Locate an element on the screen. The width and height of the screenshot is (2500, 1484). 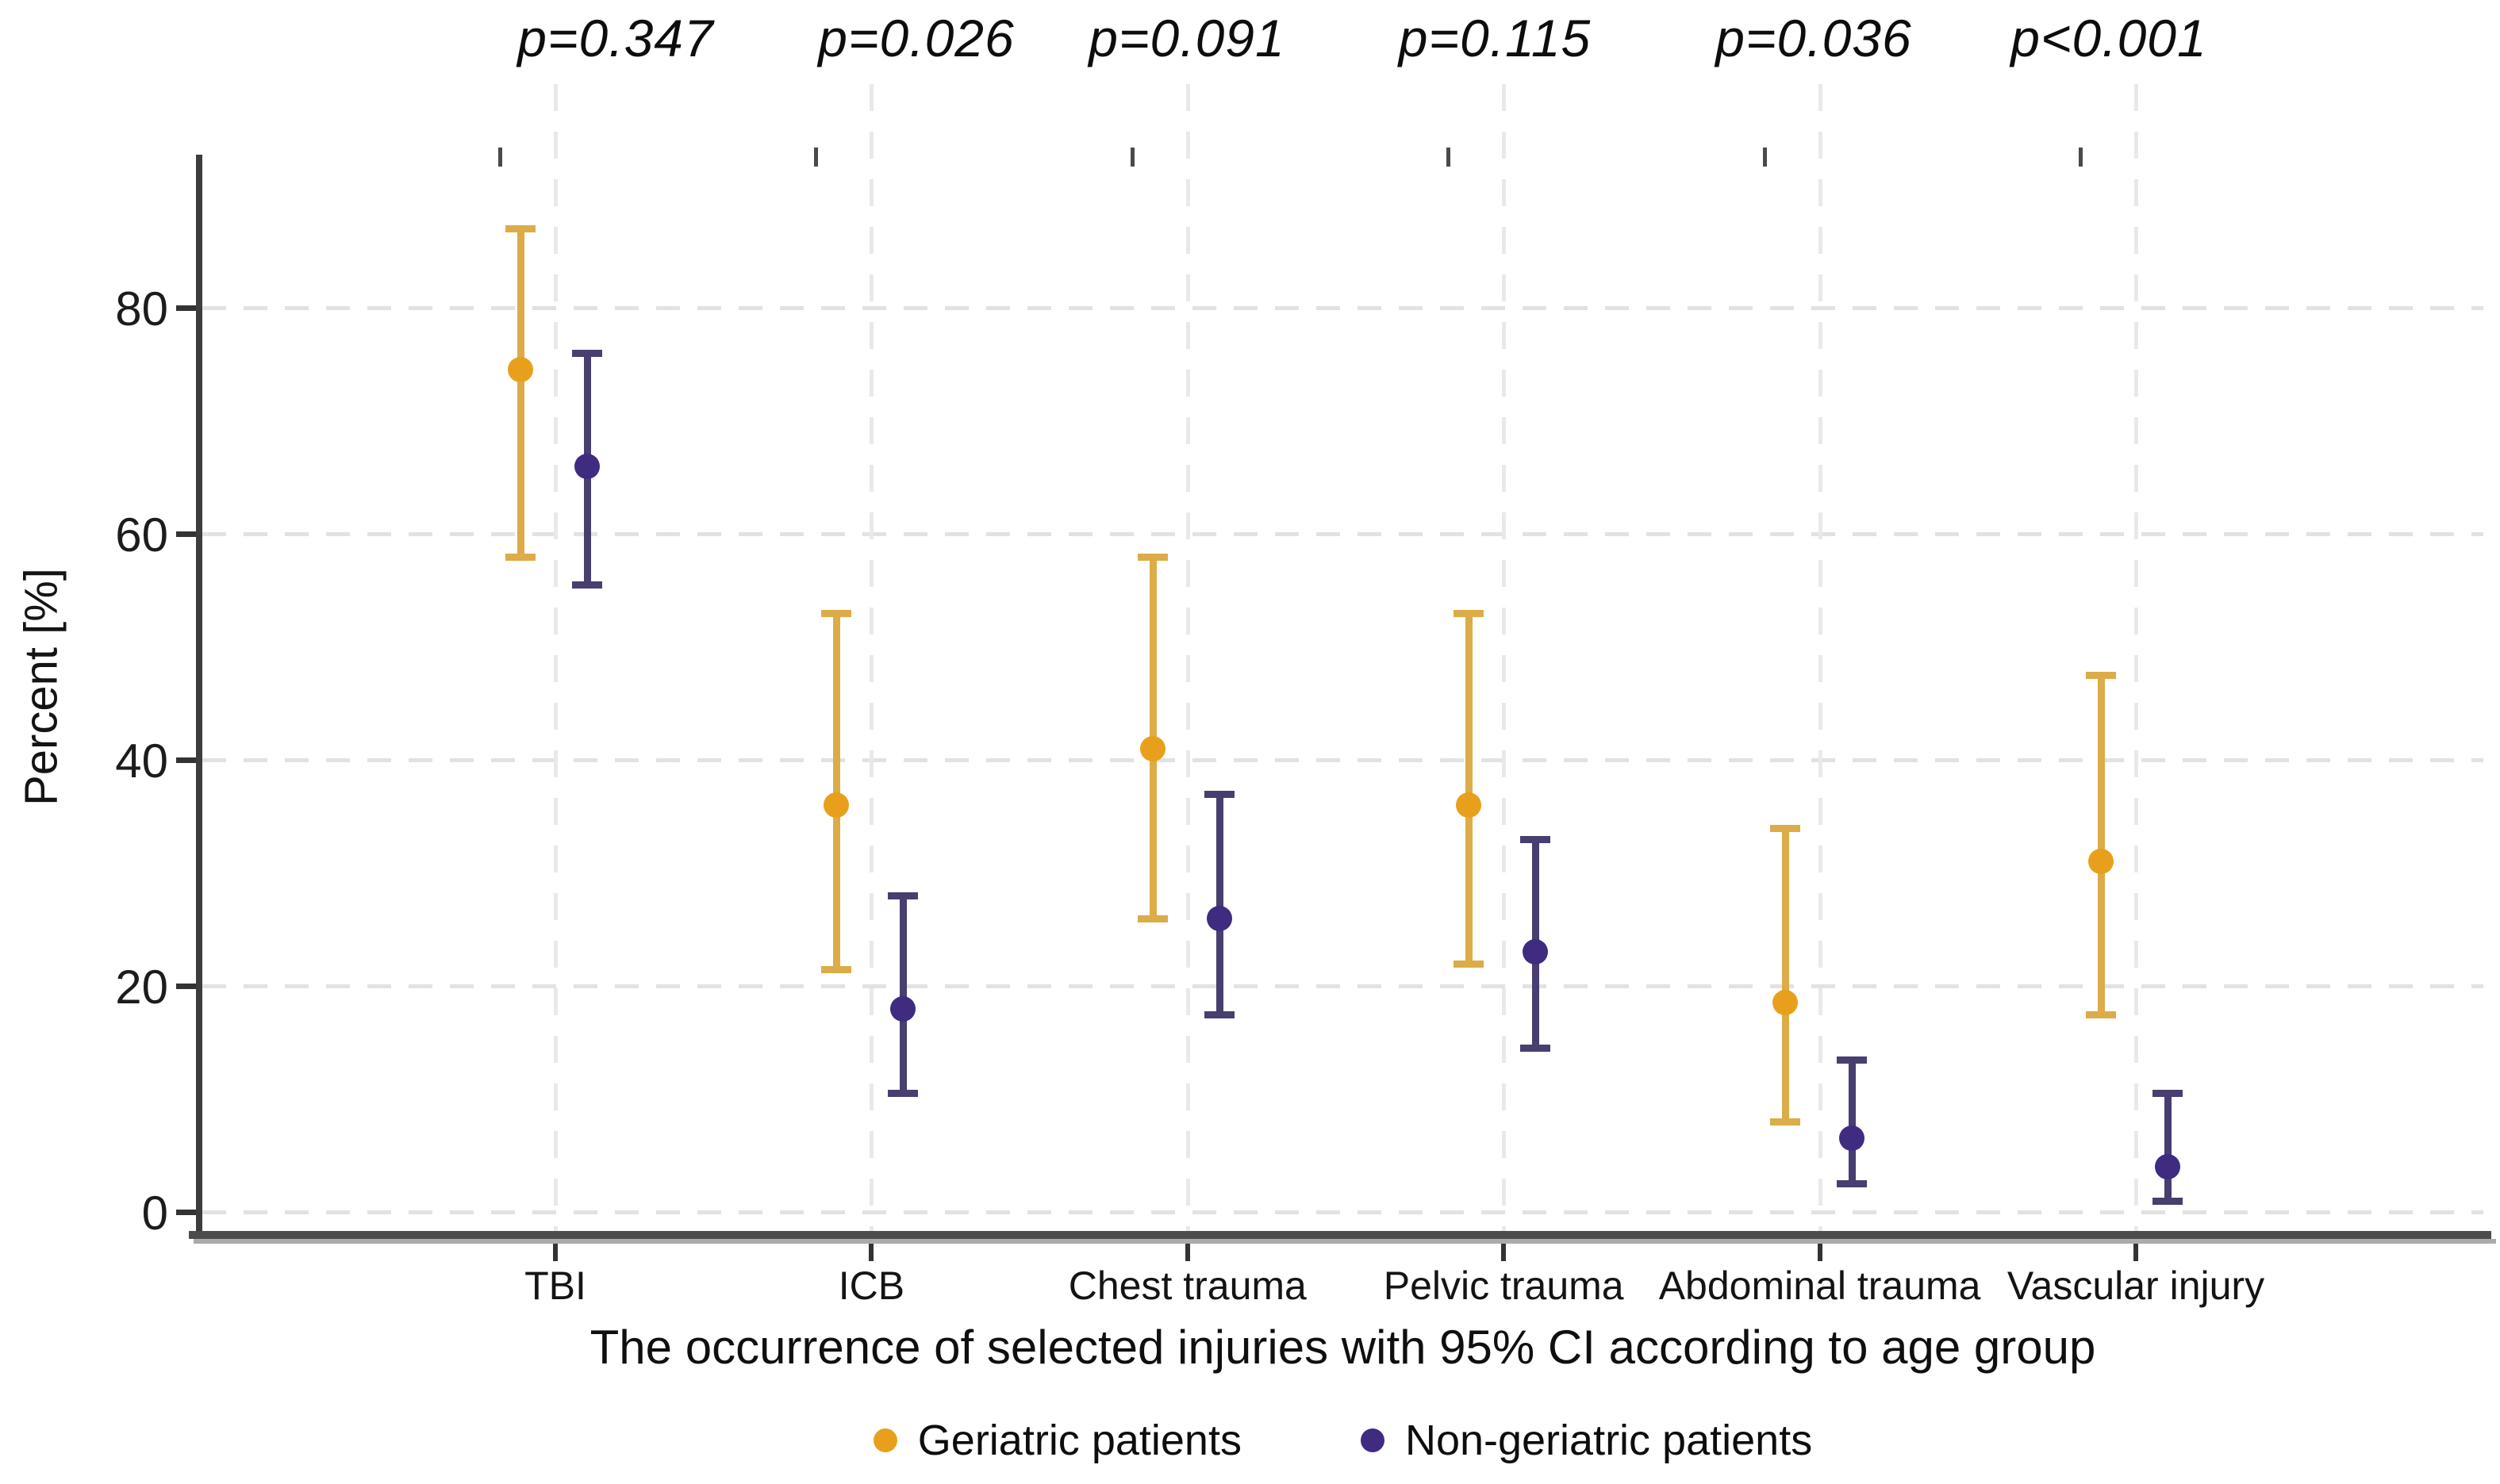
p-value-label: p=0.036 is located at coordinates (1813, 38).